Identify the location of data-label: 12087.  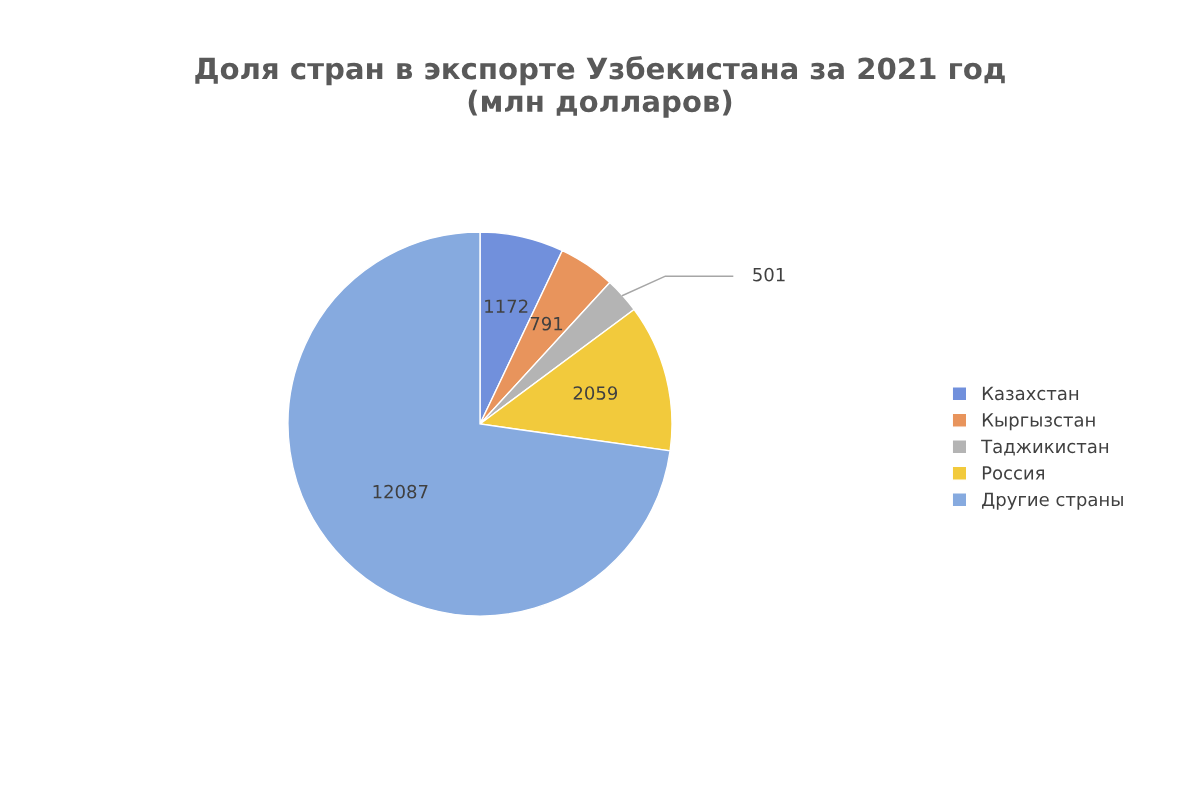
(400, 491).